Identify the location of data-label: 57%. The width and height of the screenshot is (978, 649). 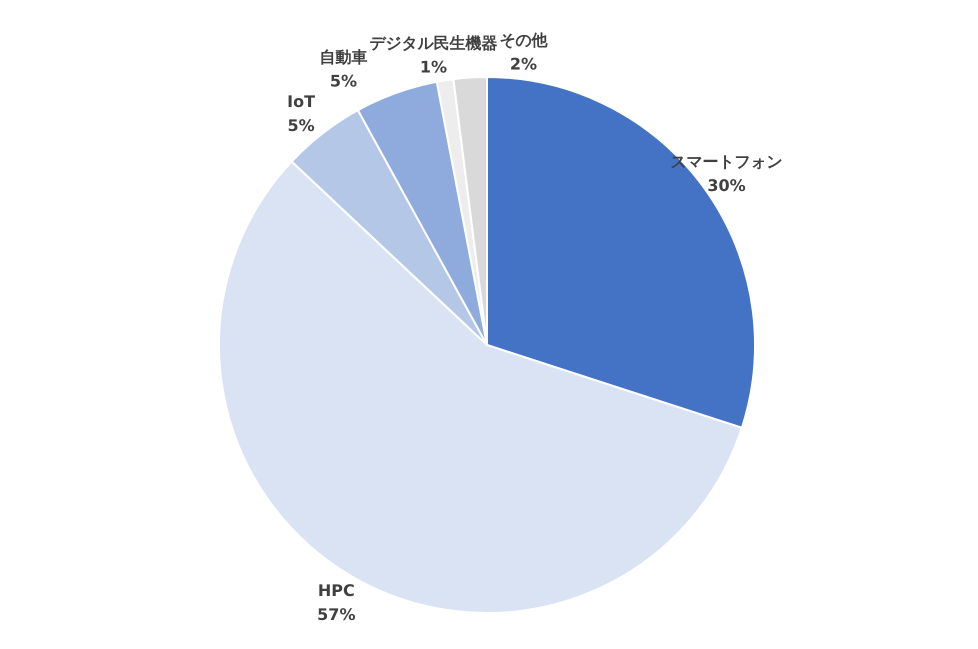
(336, 614).